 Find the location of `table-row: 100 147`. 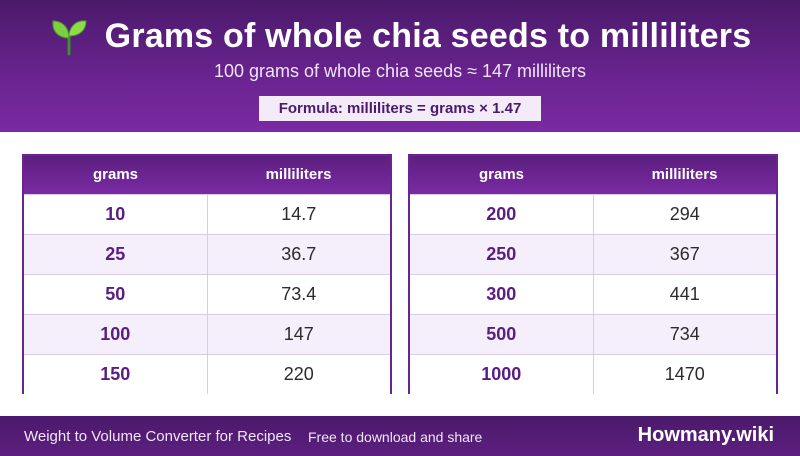

table-row: 100 147 is located at coordinates (207, 333).